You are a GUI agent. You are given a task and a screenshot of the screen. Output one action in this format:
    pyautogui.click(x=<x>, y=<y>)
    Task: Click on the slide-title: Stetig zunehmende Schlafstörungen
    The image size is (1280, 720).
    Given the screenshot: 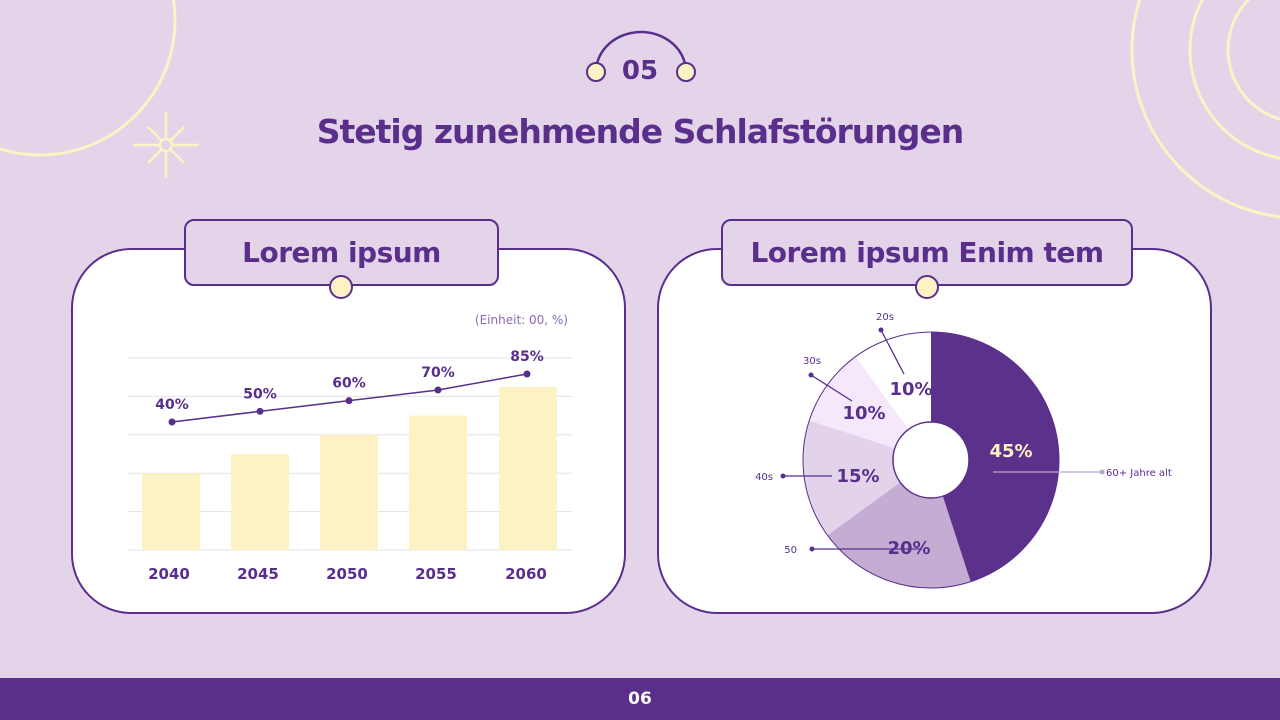 What is the action you would take?
    pyautogui.click(x=640, y=131)
    